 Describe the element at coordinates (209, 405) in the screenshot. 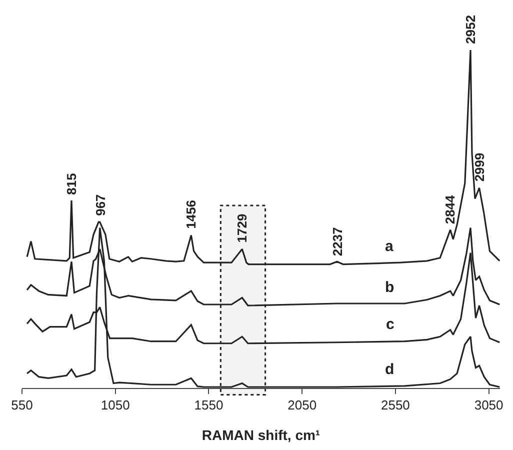

I see `x-tick-label: 1550` at that location.